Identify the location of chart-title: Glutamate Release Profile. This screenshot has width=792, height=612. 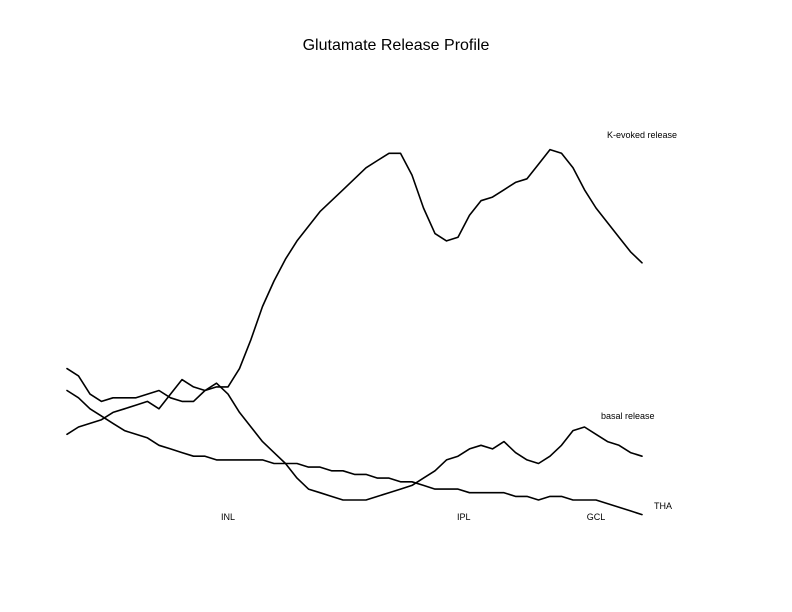
(396, 45).